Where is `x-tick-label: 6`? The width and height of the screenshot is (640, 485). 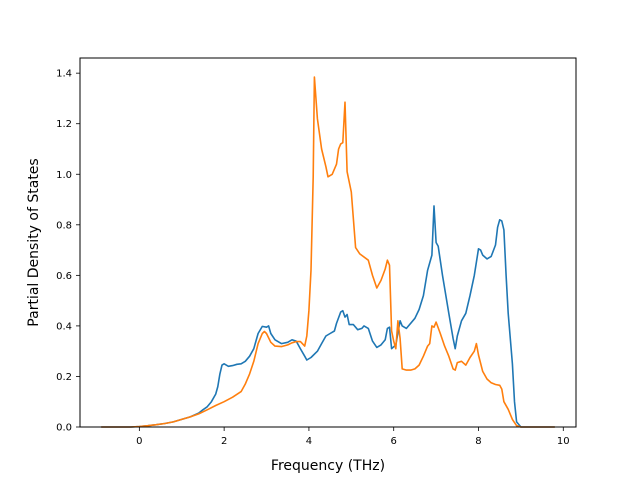 x-tick-label: 6 is located at coordinates (394, 441).